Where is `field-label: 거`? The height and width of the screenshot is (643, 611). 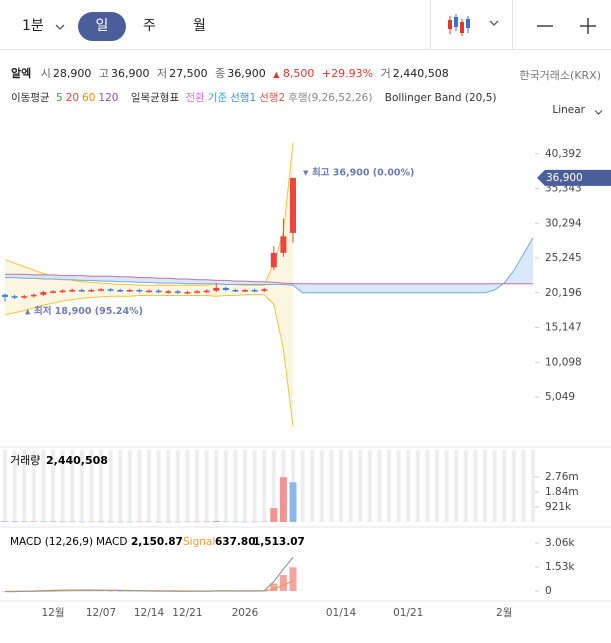 field-label: 거 is located at coordinates (385, 73).